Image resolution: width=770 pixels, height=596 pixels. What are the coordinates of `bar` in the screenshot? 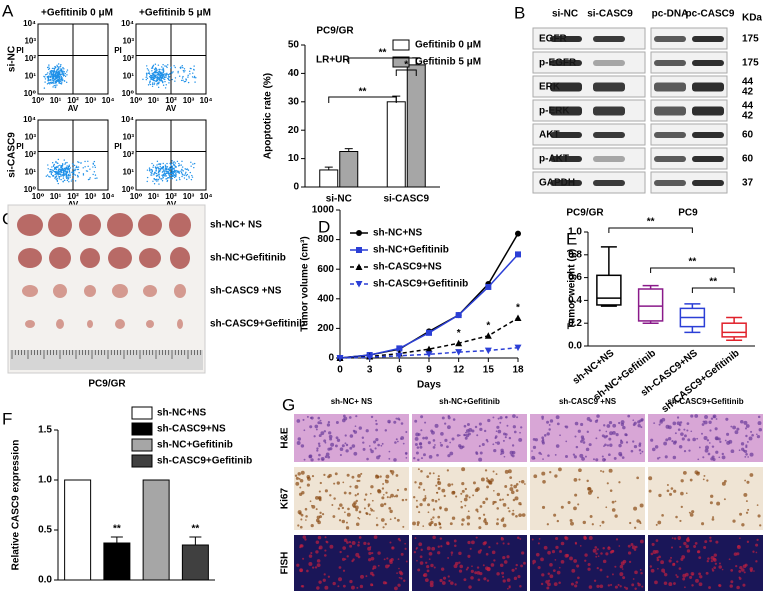 It's located at (117, 561).